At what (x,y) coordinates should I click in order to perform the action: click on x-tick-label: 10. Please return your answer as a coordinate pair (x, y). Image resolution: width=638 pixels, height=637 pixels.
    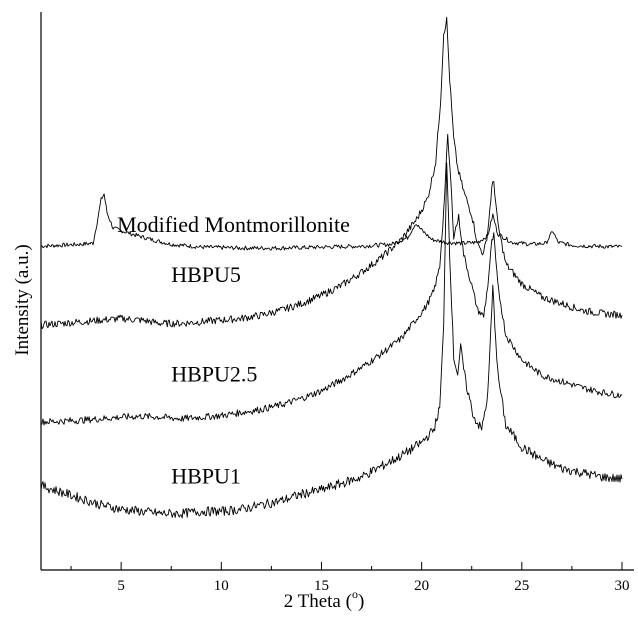
    Looking at the image, I should click on (221, 586).